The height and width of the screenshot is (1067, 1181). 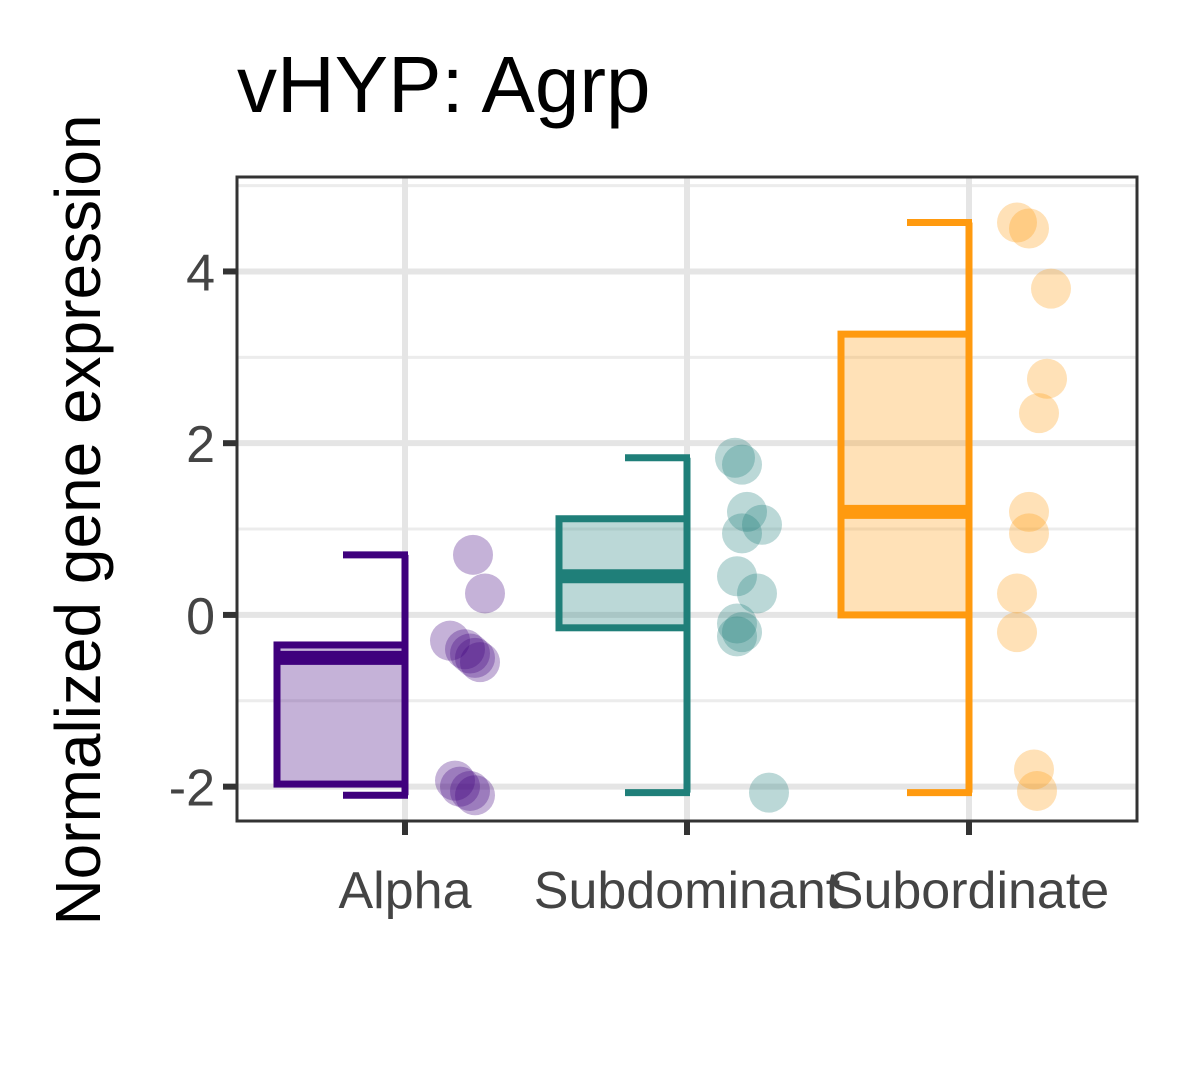 What do you see at coordinates (969, 891) in the screenshot?
I see `x-tick-label: Subordinate` at bounding box center [969, 891].